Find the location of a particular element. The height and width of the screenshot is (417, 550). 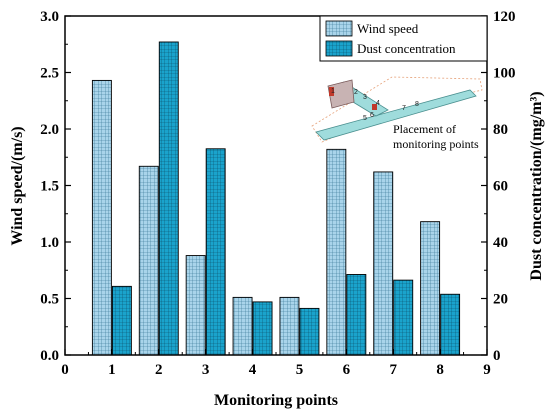

x-tick-label: 1 is located at coordinates (112, 370).